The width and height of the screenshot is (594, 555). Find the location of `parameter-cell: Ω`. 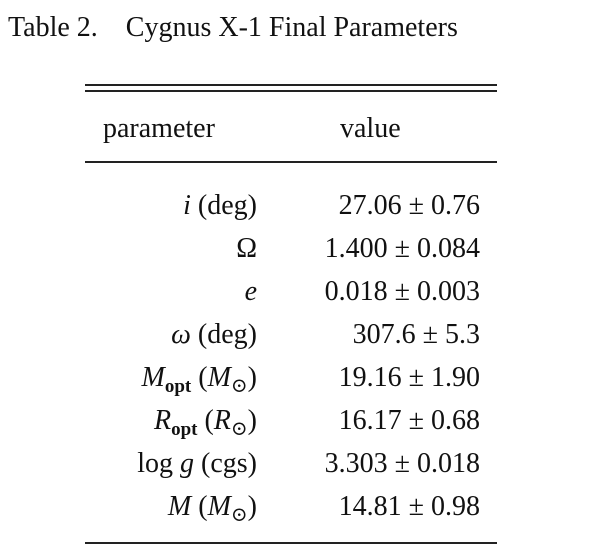

parameter-cell: Ω is located at coordinates (246, 249).